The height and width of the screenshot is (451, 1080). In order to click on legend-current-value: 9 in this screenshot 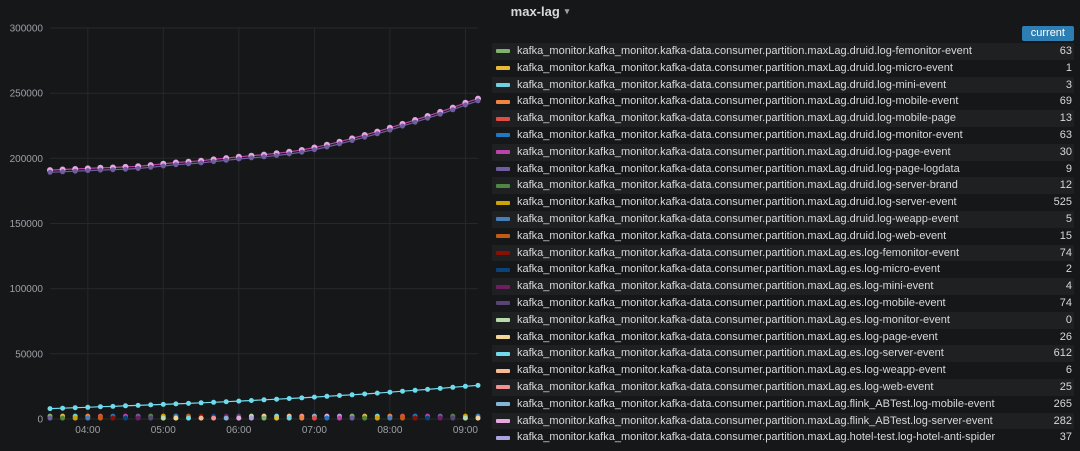, I will do `click(1068, 168)`.